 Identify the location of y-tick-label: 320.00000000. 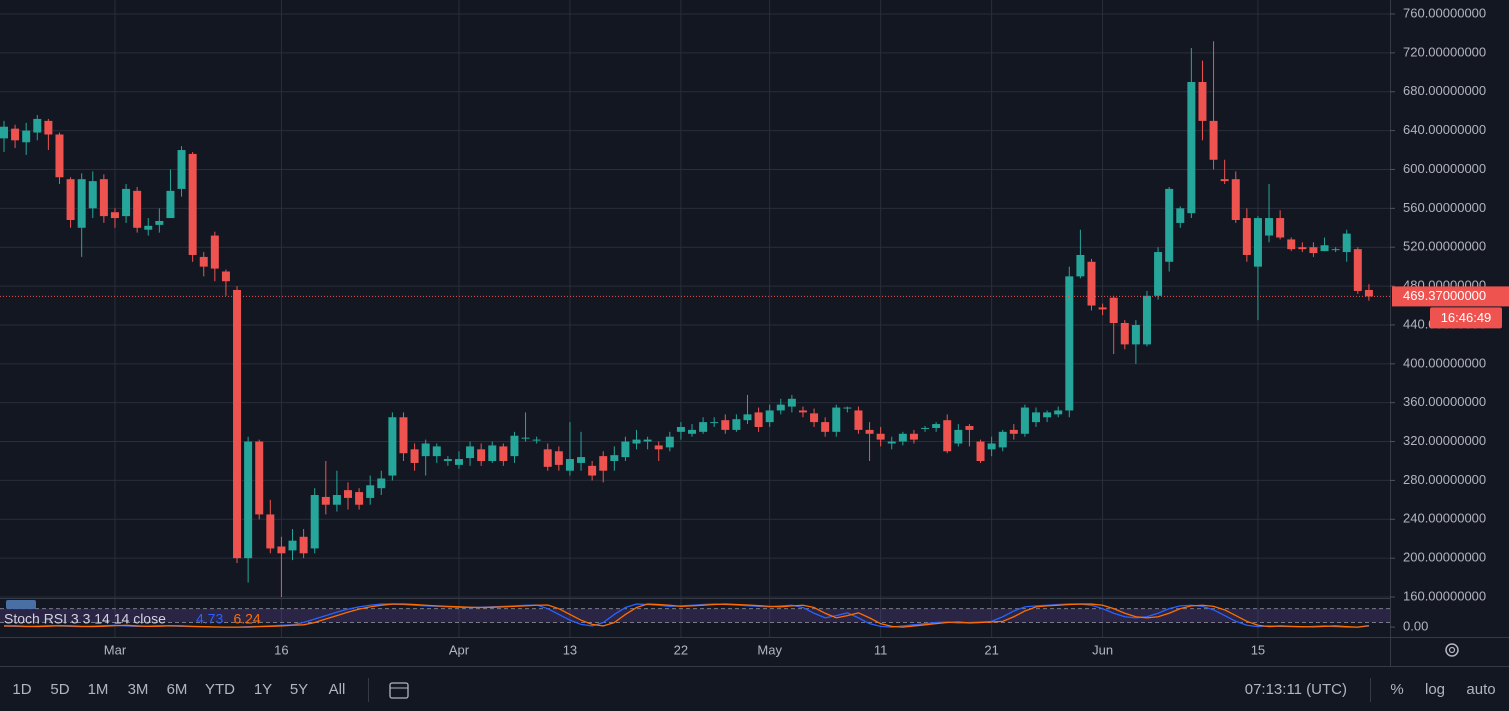
(1444, 440).